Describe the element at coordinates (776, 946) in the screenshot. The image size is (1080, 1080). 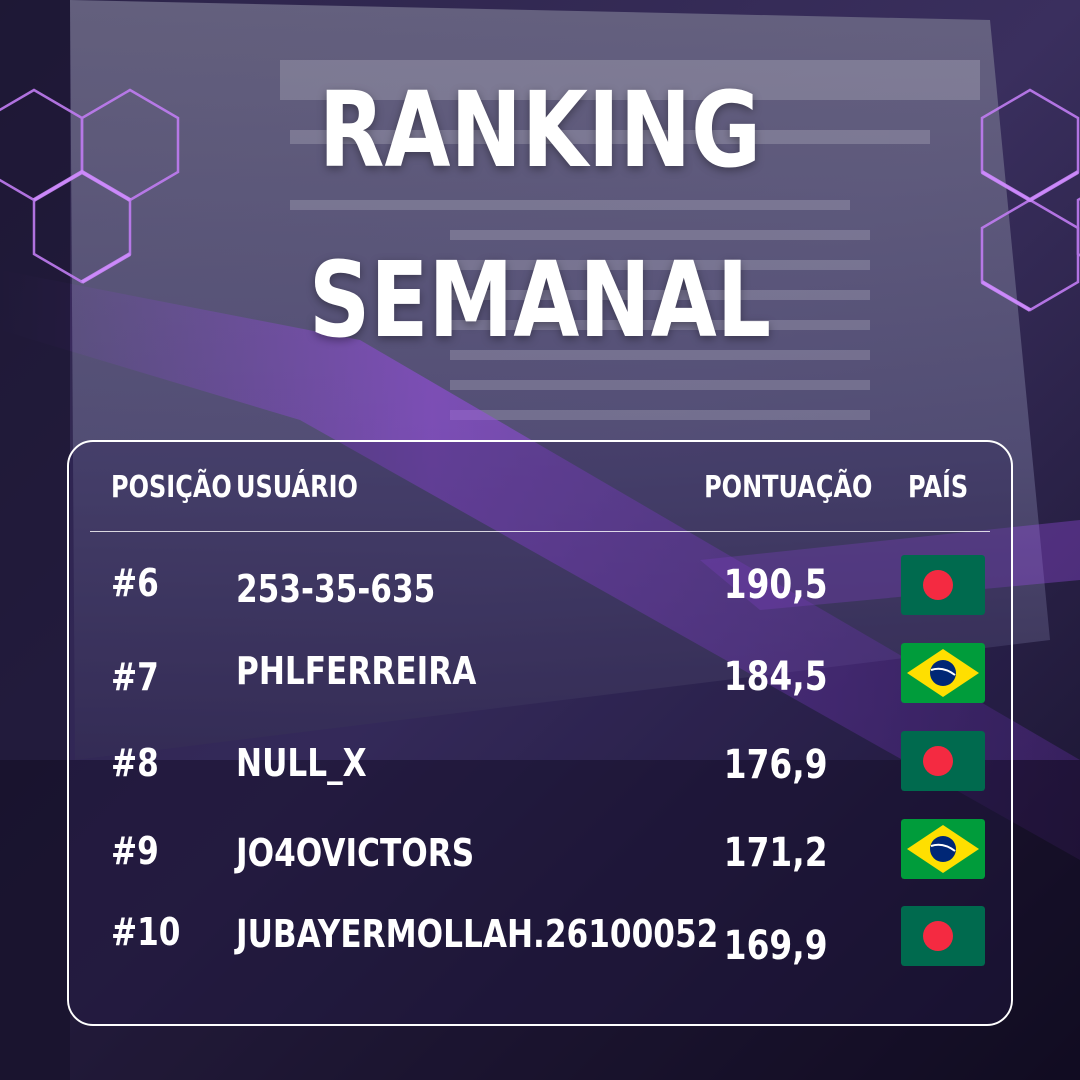
I see `row-points: 169,9` at that location.